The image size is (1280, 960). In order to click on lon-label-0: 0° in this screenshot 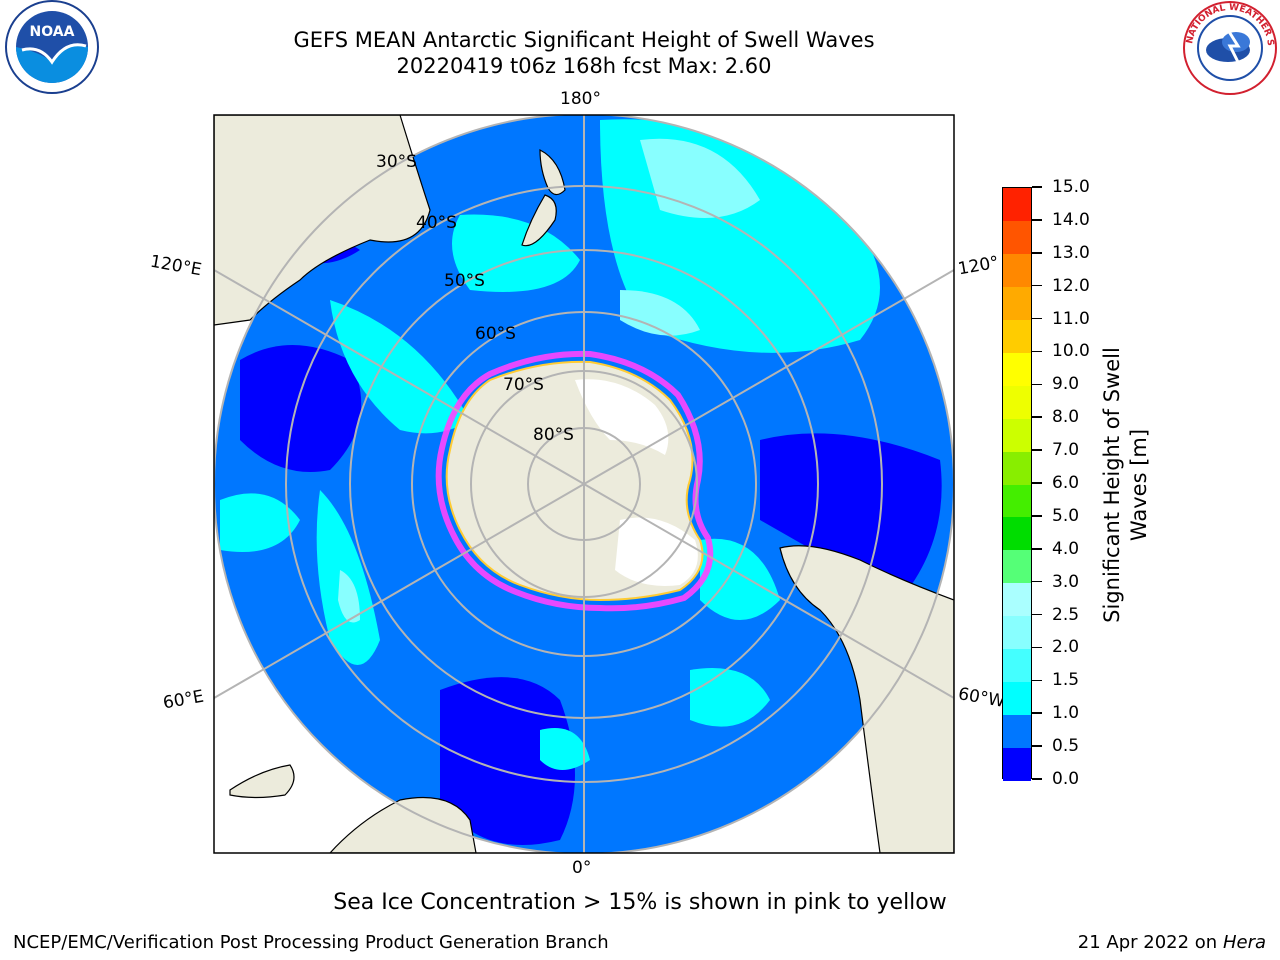, I will do `click(582, 868)`.